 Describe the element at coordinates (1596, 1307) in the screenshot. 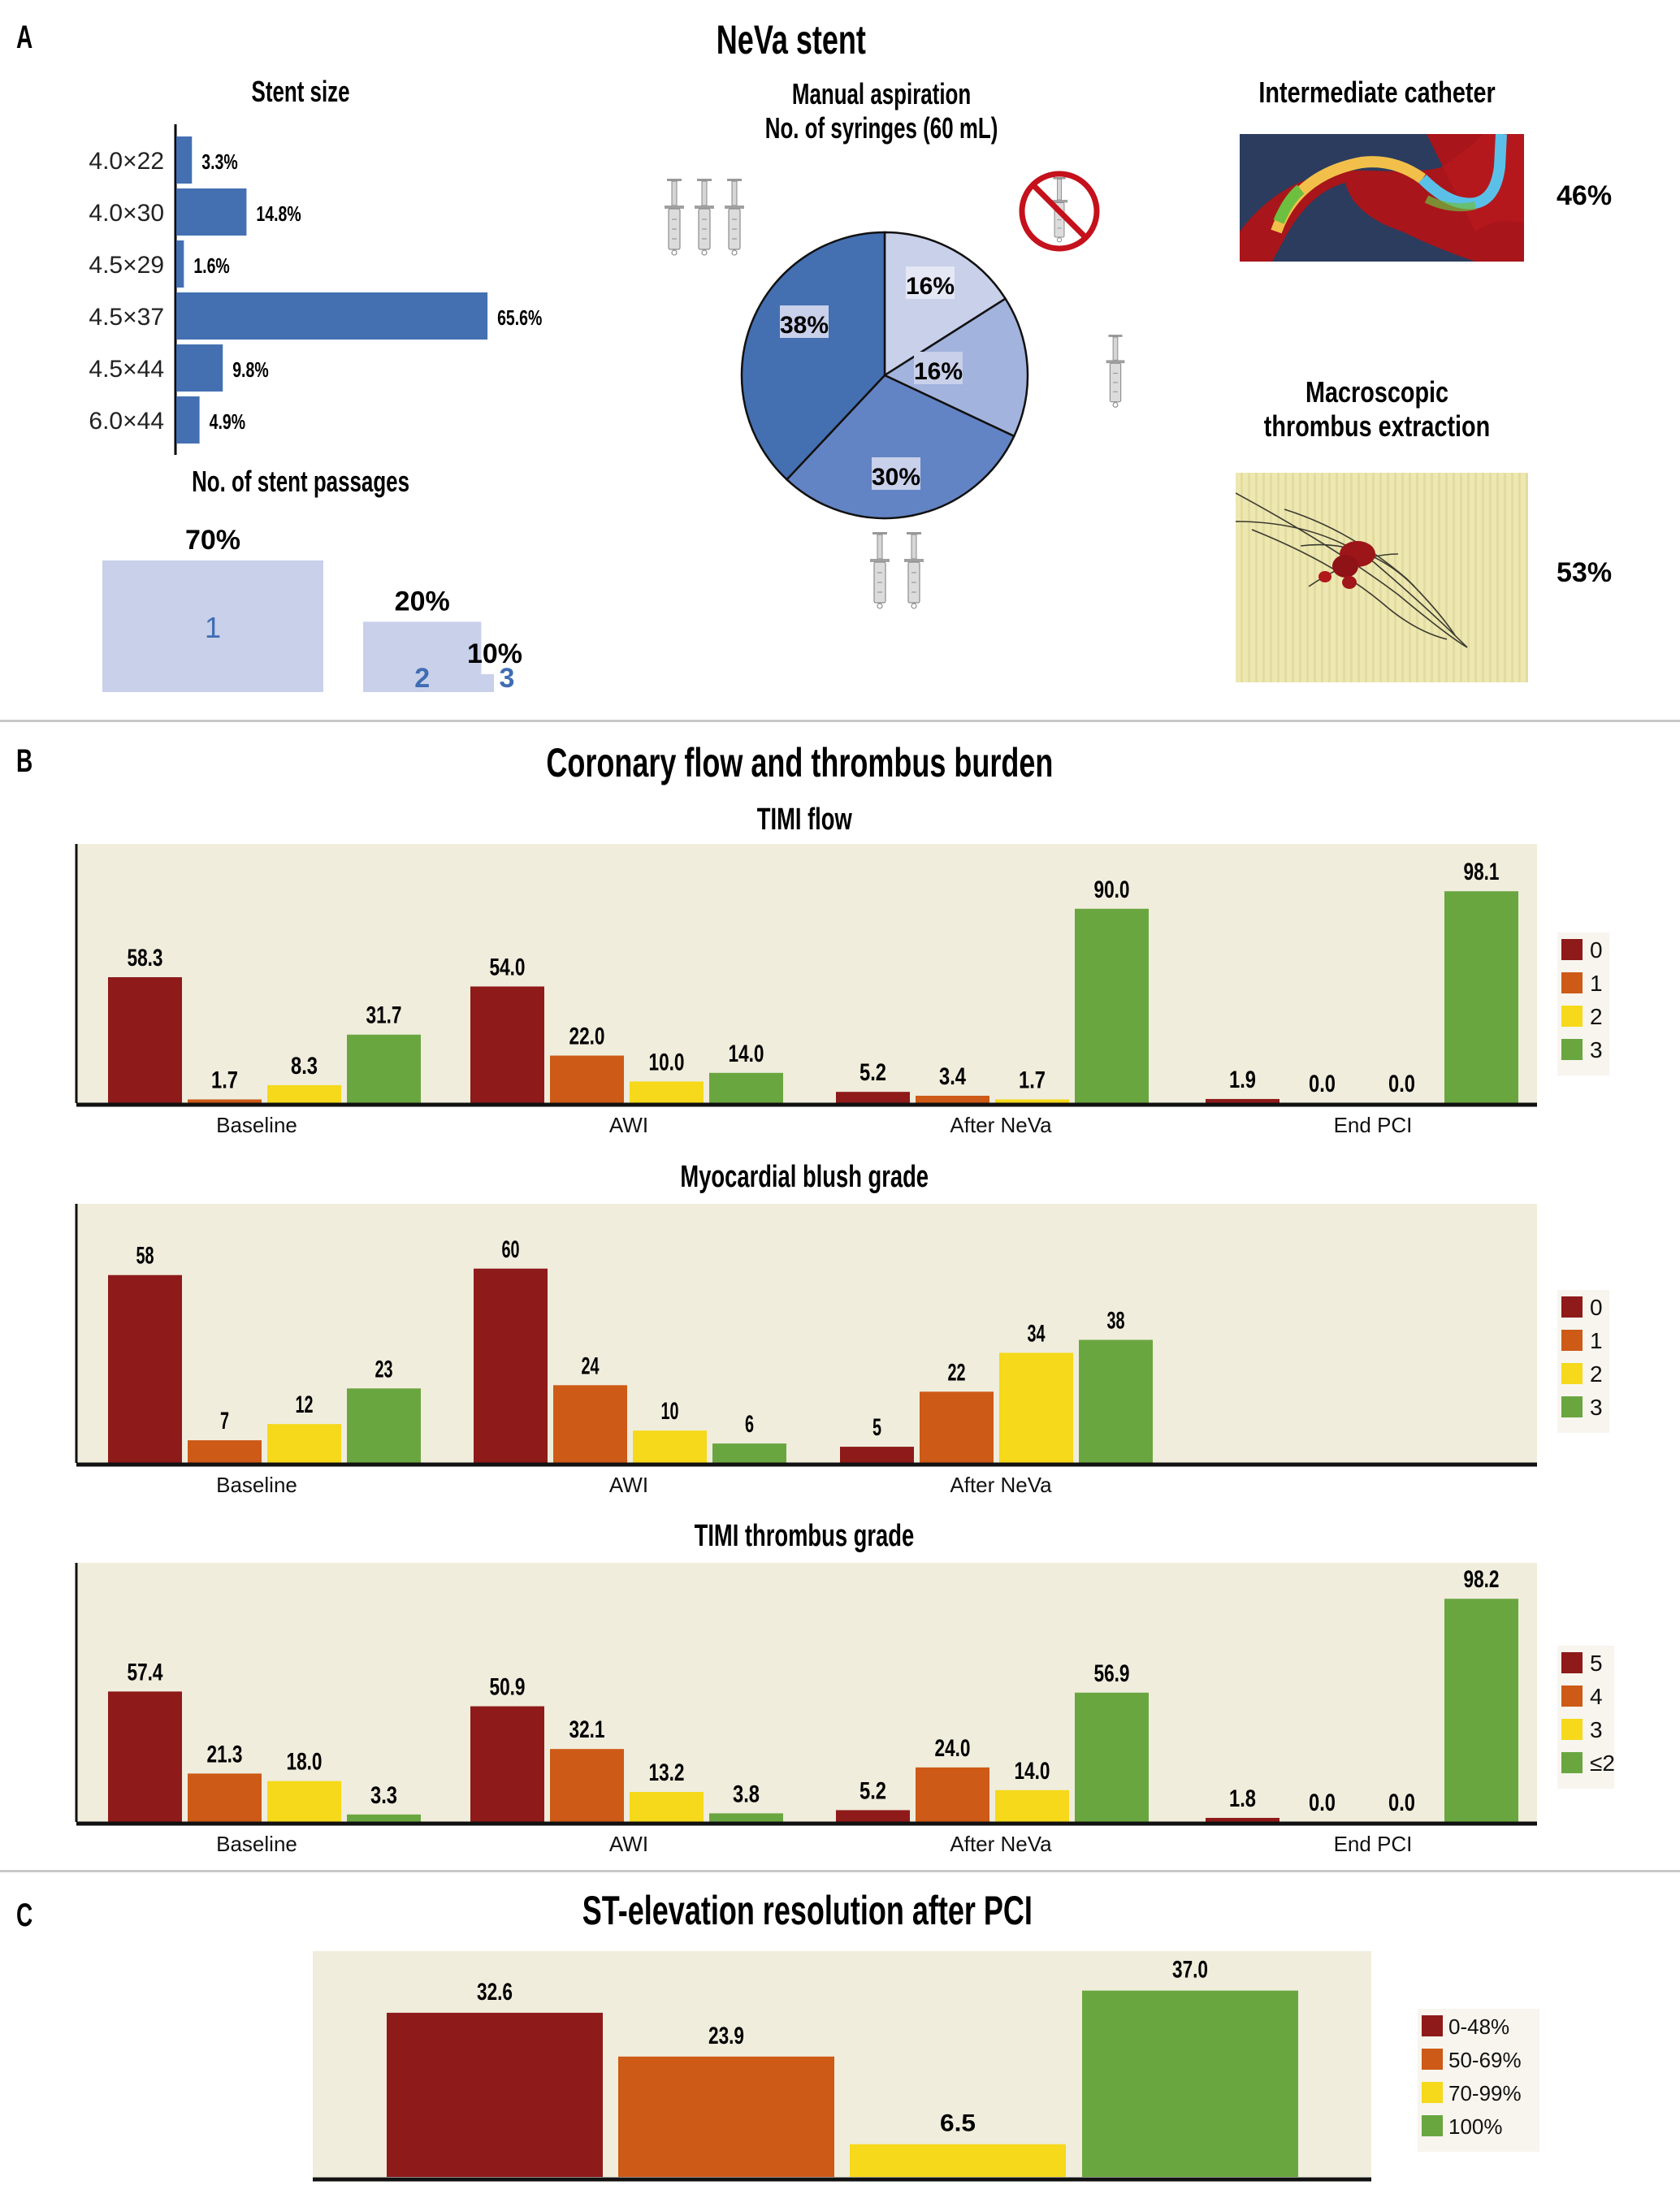

I see `myocardial-blush-legend-label: 0` at that location.